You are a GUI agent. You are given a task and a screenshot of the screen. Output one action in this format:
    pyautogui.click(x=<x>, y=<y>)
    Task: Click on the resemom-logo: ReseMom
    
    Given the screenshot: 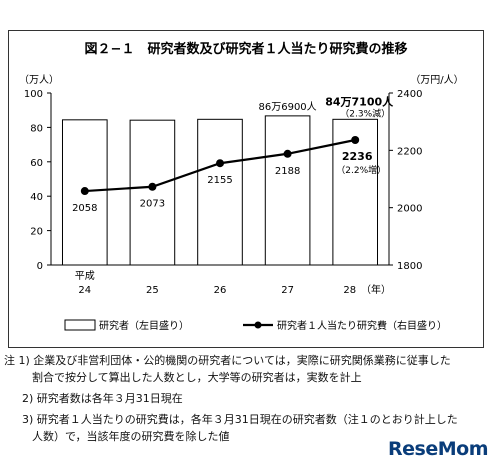 What is the action you would take?
    pyautogui.click(x=438, y=449)
    